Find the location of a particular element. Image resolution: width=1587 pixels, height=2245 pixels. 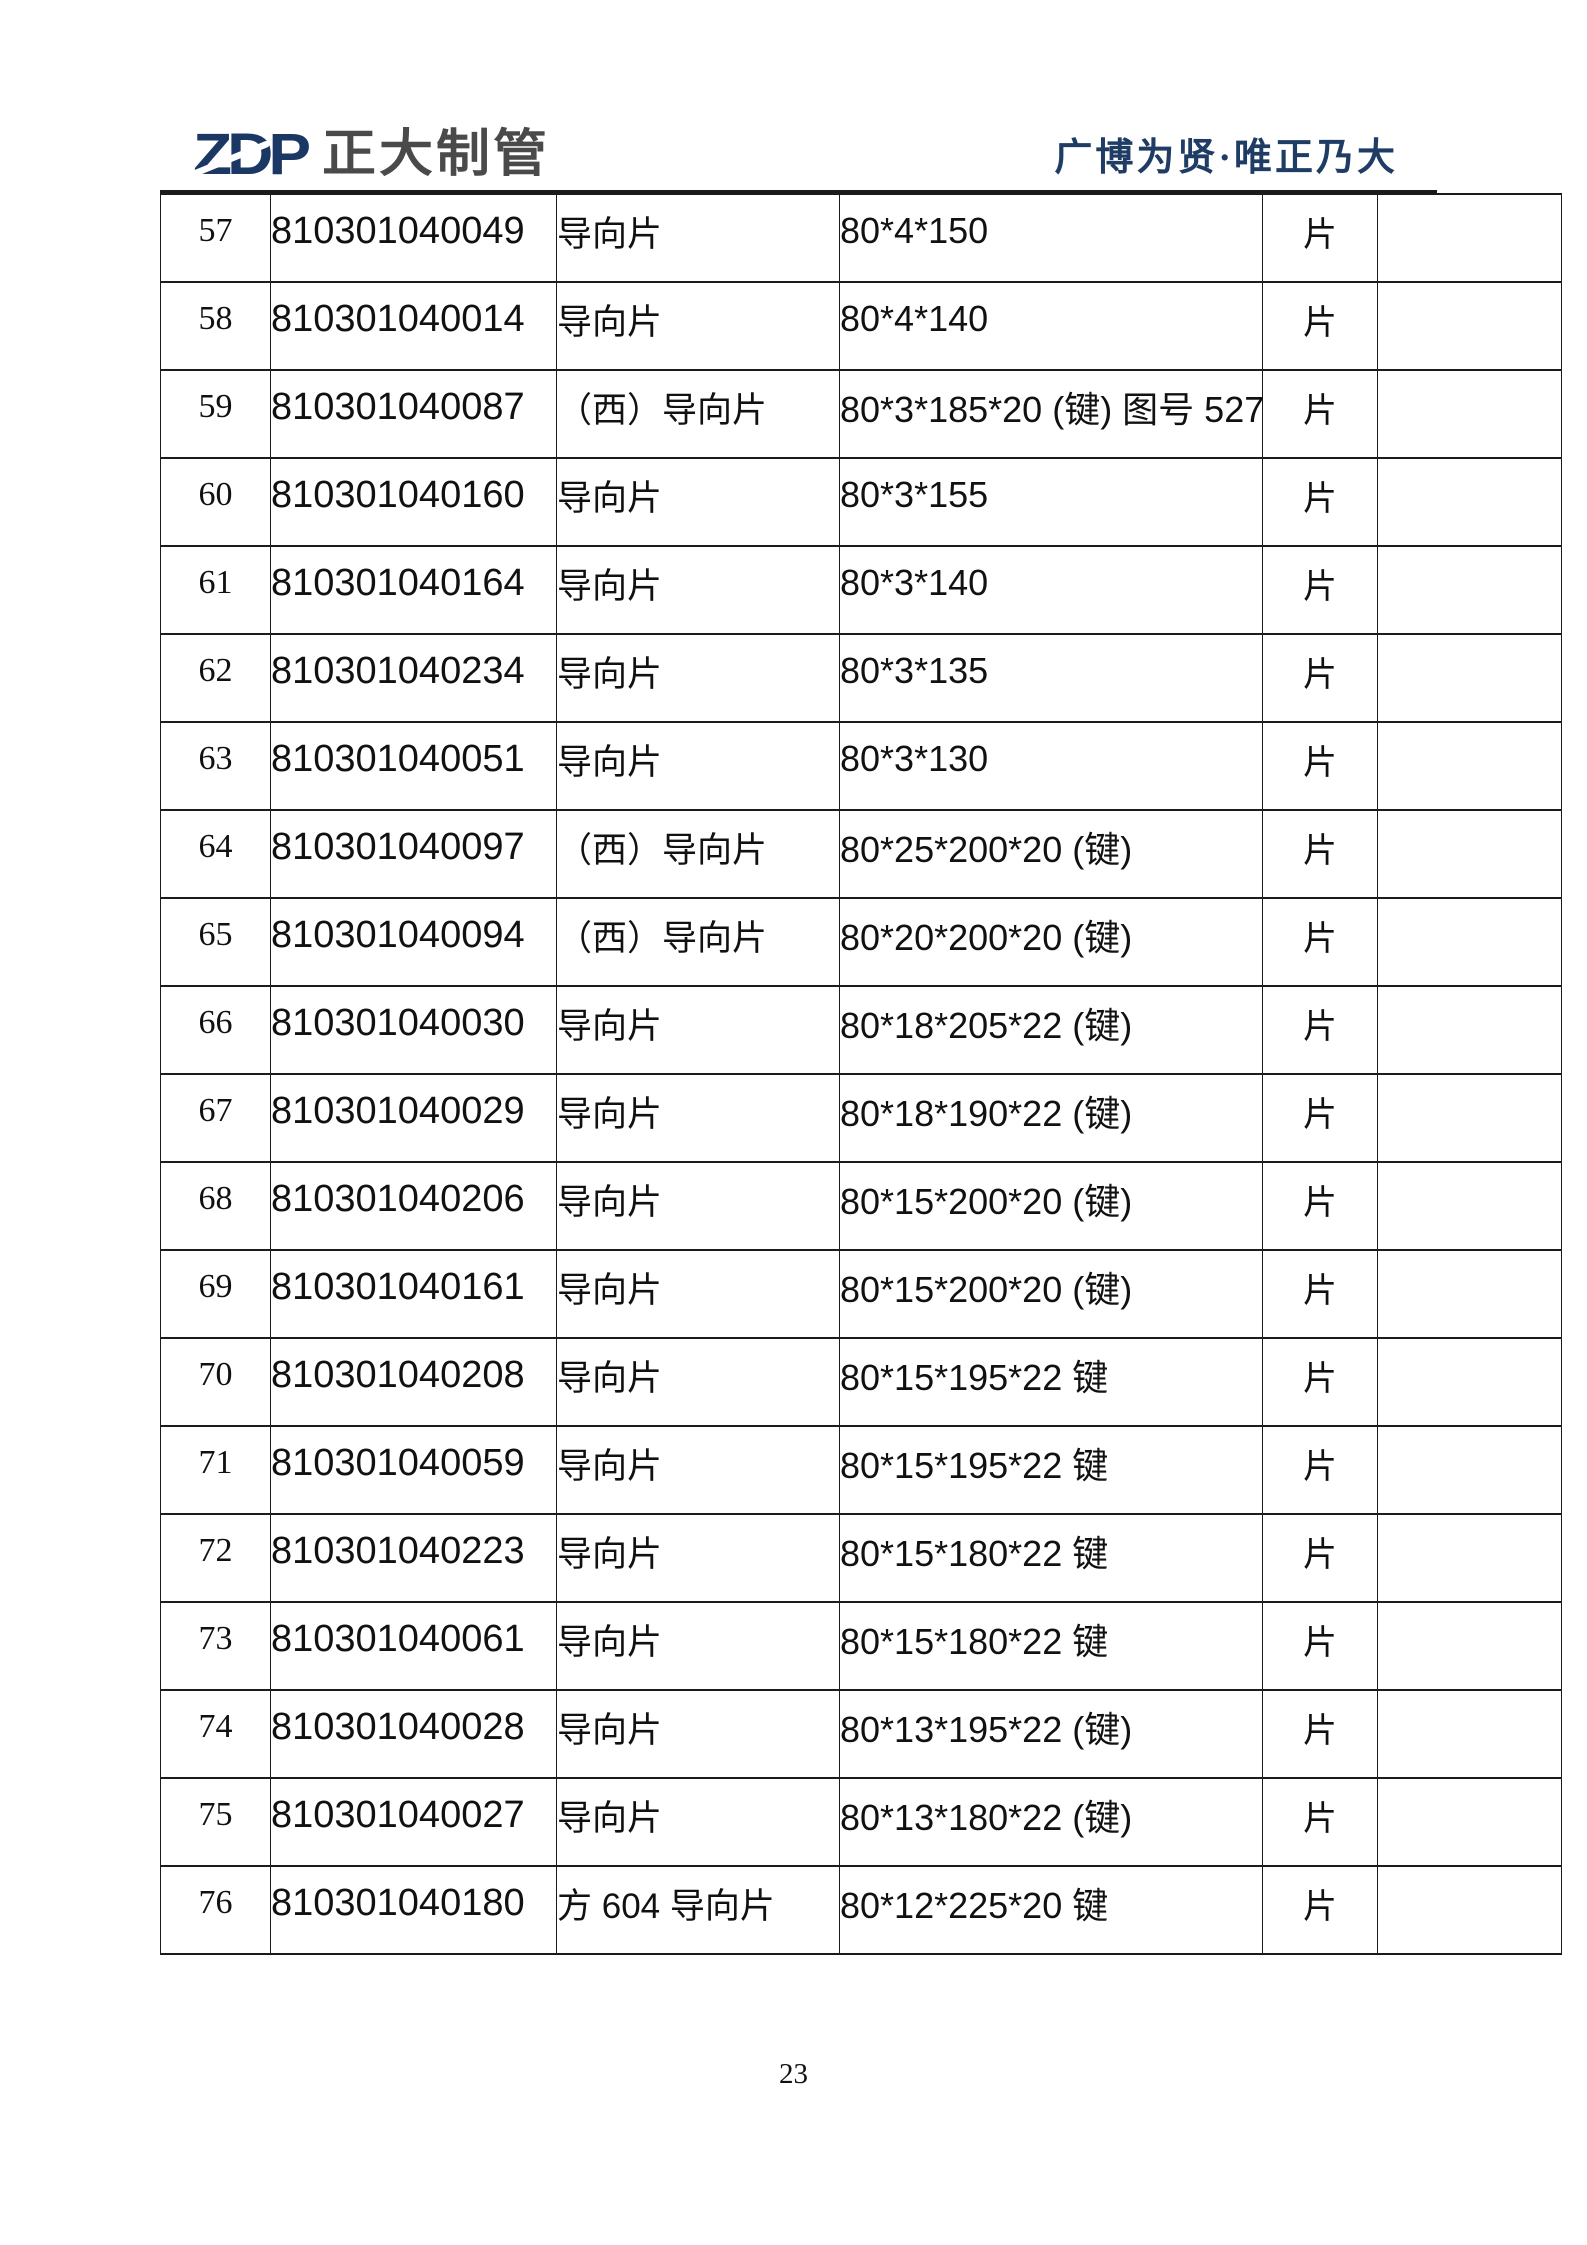

page-number: 23 is located at coordinates (793, 2074).